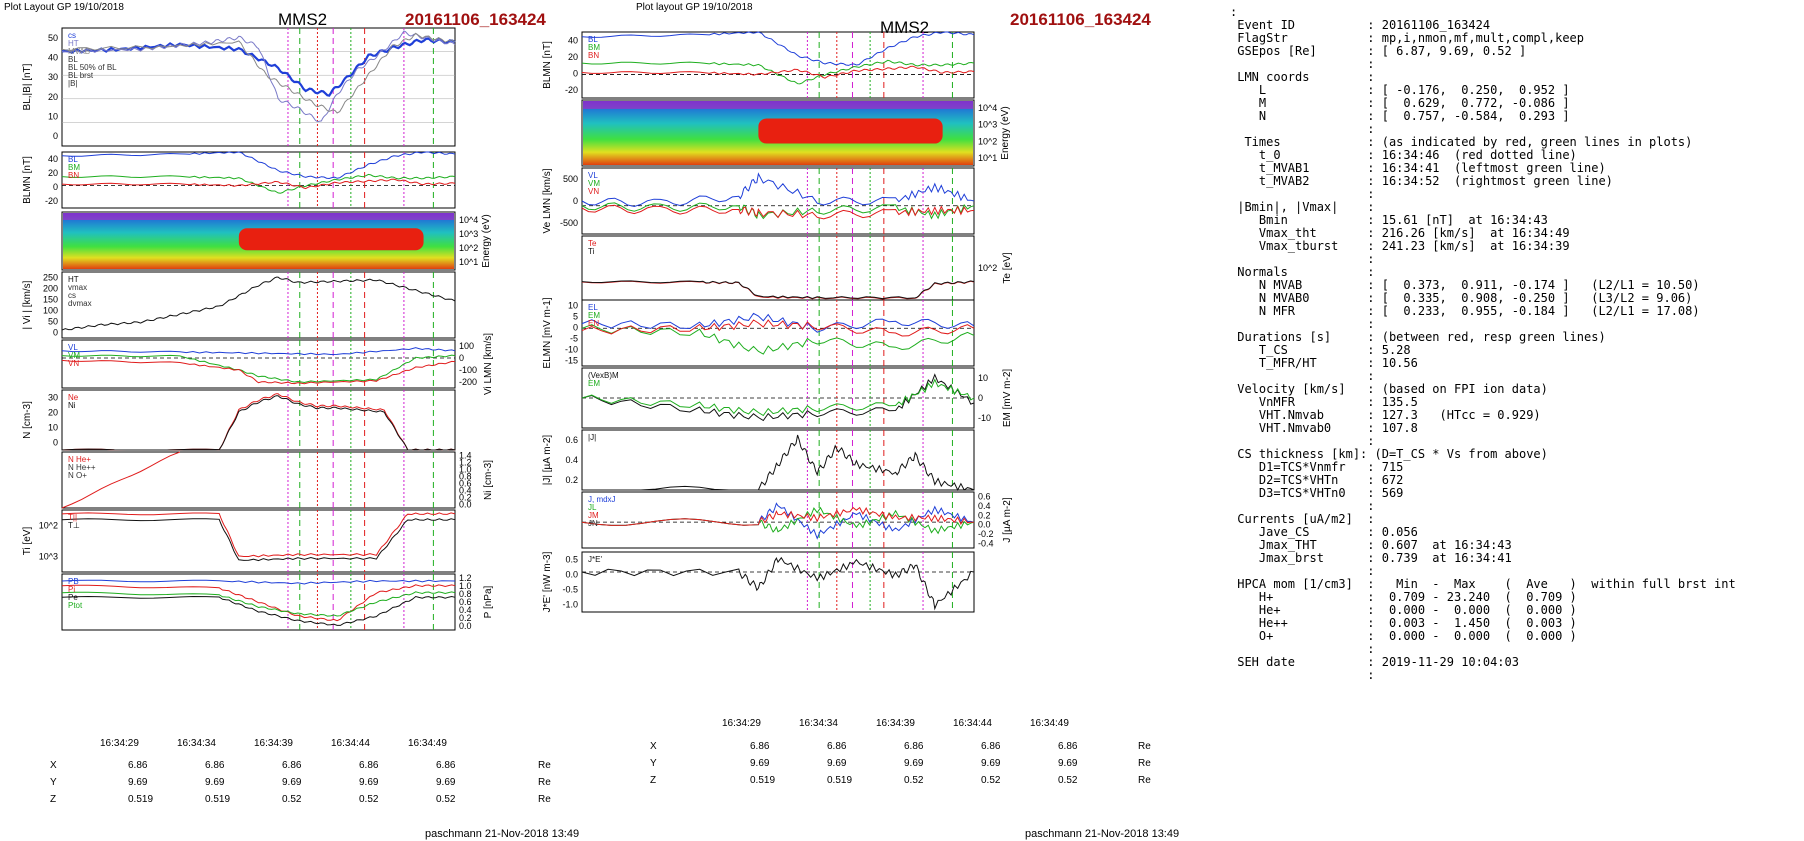 This screenshot has width=1804, height=841. Describe the element at coordinates (73, 43) in the screenshot. I see `legend-entry: HT` at that location.